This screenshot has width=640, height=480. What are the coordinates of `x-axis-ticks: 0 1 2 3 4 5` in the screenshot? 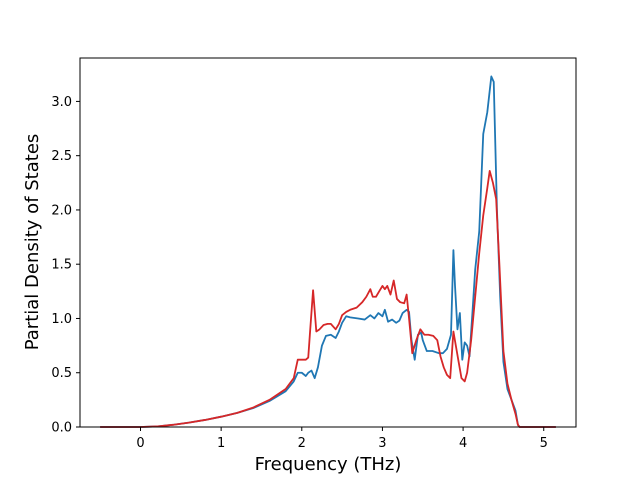 It's located at (342, 439).